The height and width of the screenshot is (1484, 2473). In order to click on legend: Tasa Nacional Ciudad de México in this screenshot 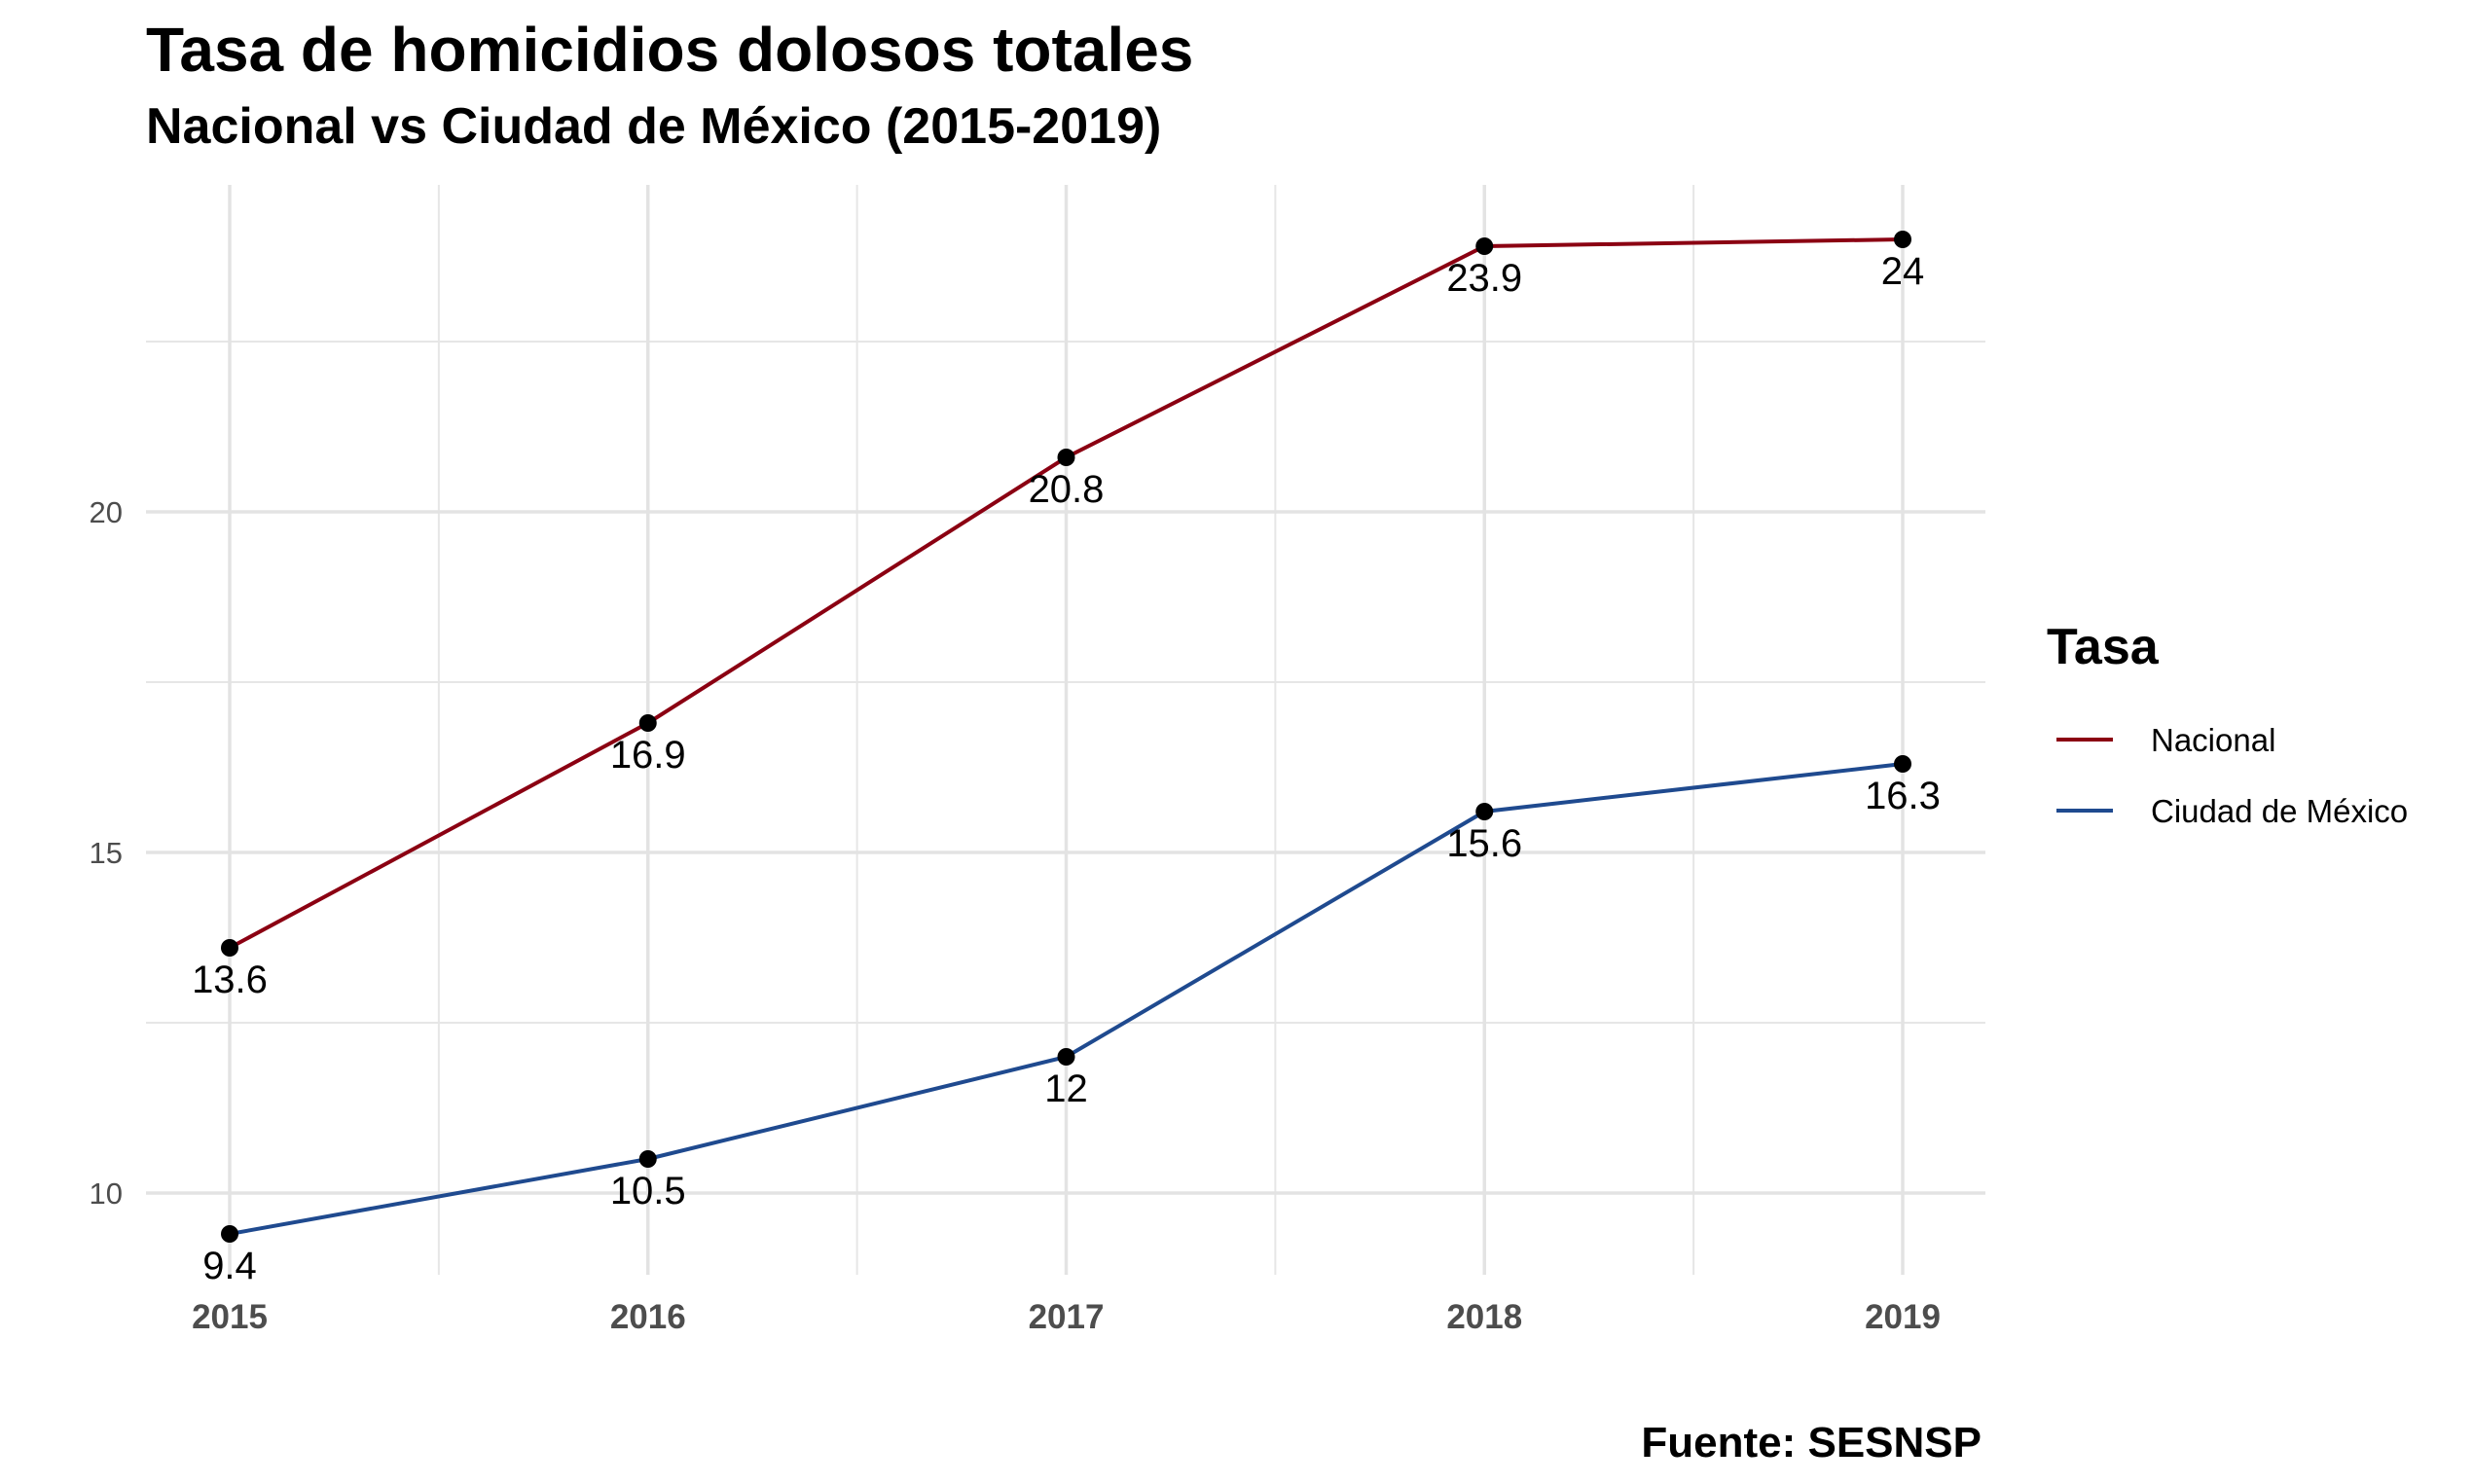, I will do `click(2227, 724)`.